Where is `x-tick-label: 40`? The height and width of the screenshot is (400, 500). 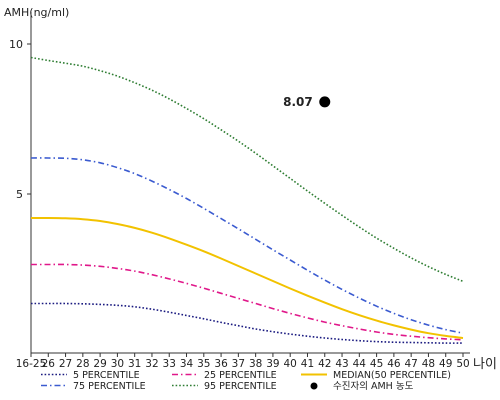 x-tick-label: 40 is located at coordinates (290, 364).